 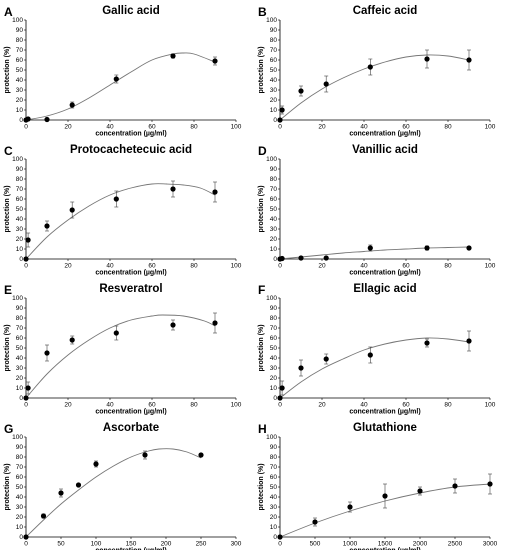 I want to click on panel-letter: H, so click(x=262, y=429).